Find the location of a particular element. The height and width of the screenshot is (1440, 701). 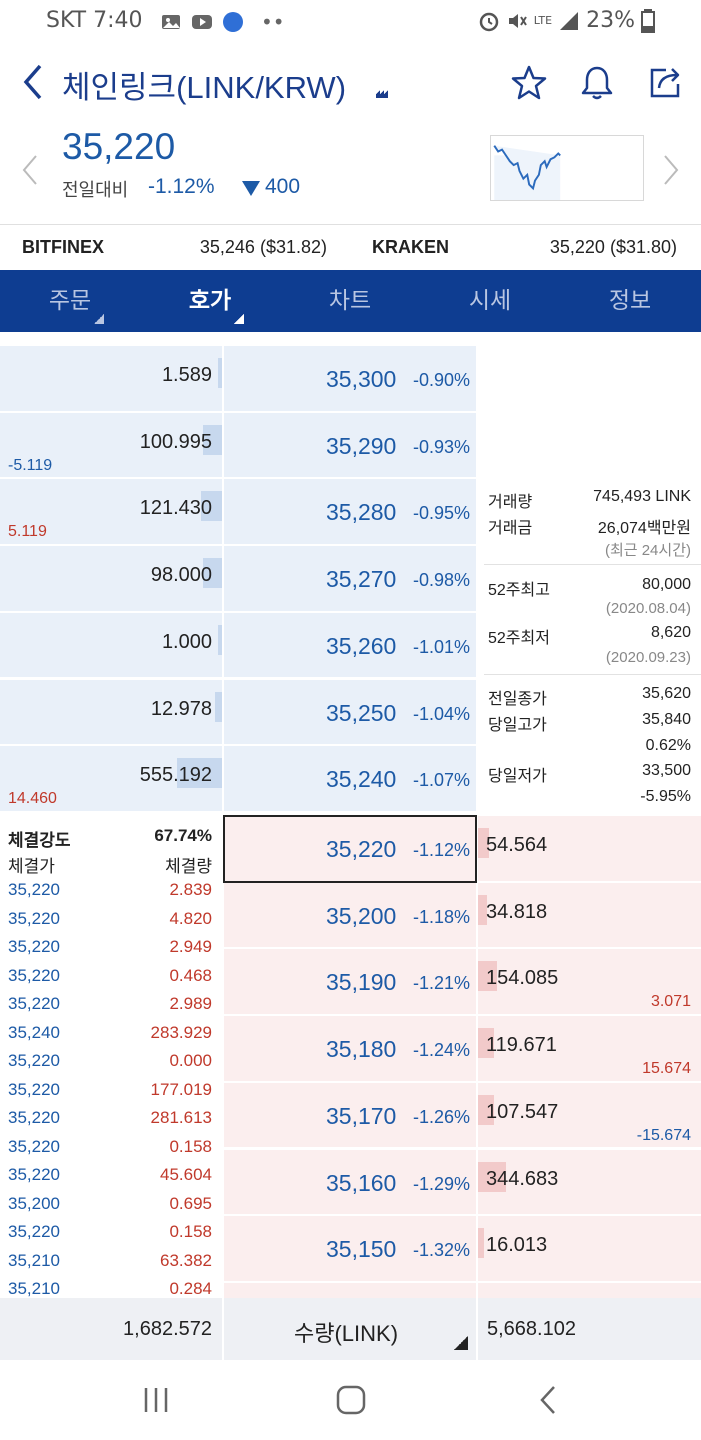

tab-chart: 차트 is located at coordinates (350, 301).